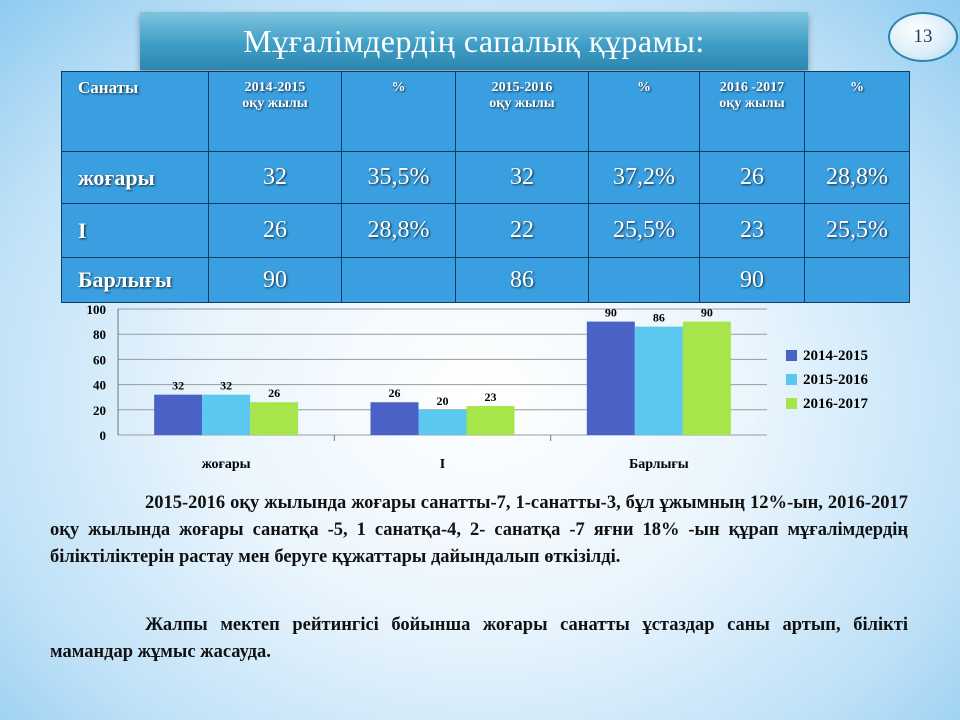  What do you see at coordinates (835, 404) in the screenshot?
I see `legend-label: 2016-2017` at bounding box center [835, 404].